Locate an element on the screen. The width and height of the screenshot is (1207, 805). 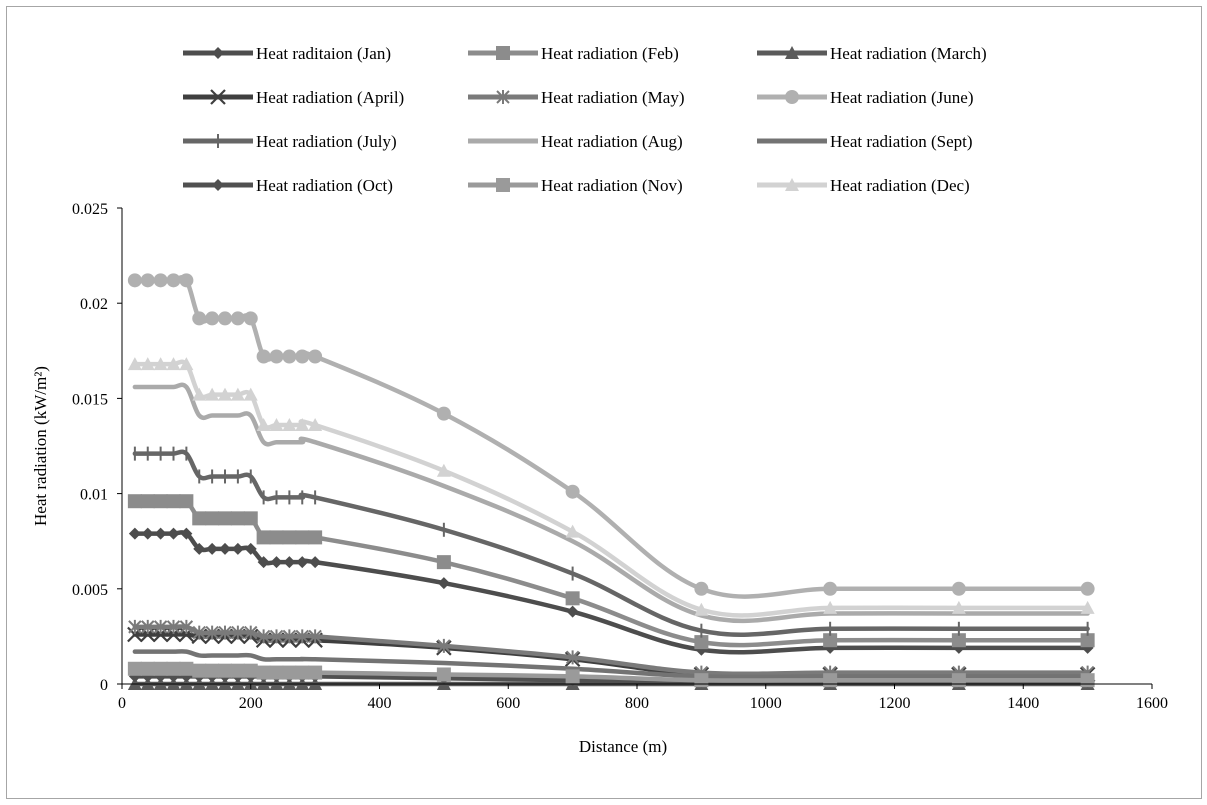
legend-label: Heat radiation (Oct) is located at coordinates (324, 185).